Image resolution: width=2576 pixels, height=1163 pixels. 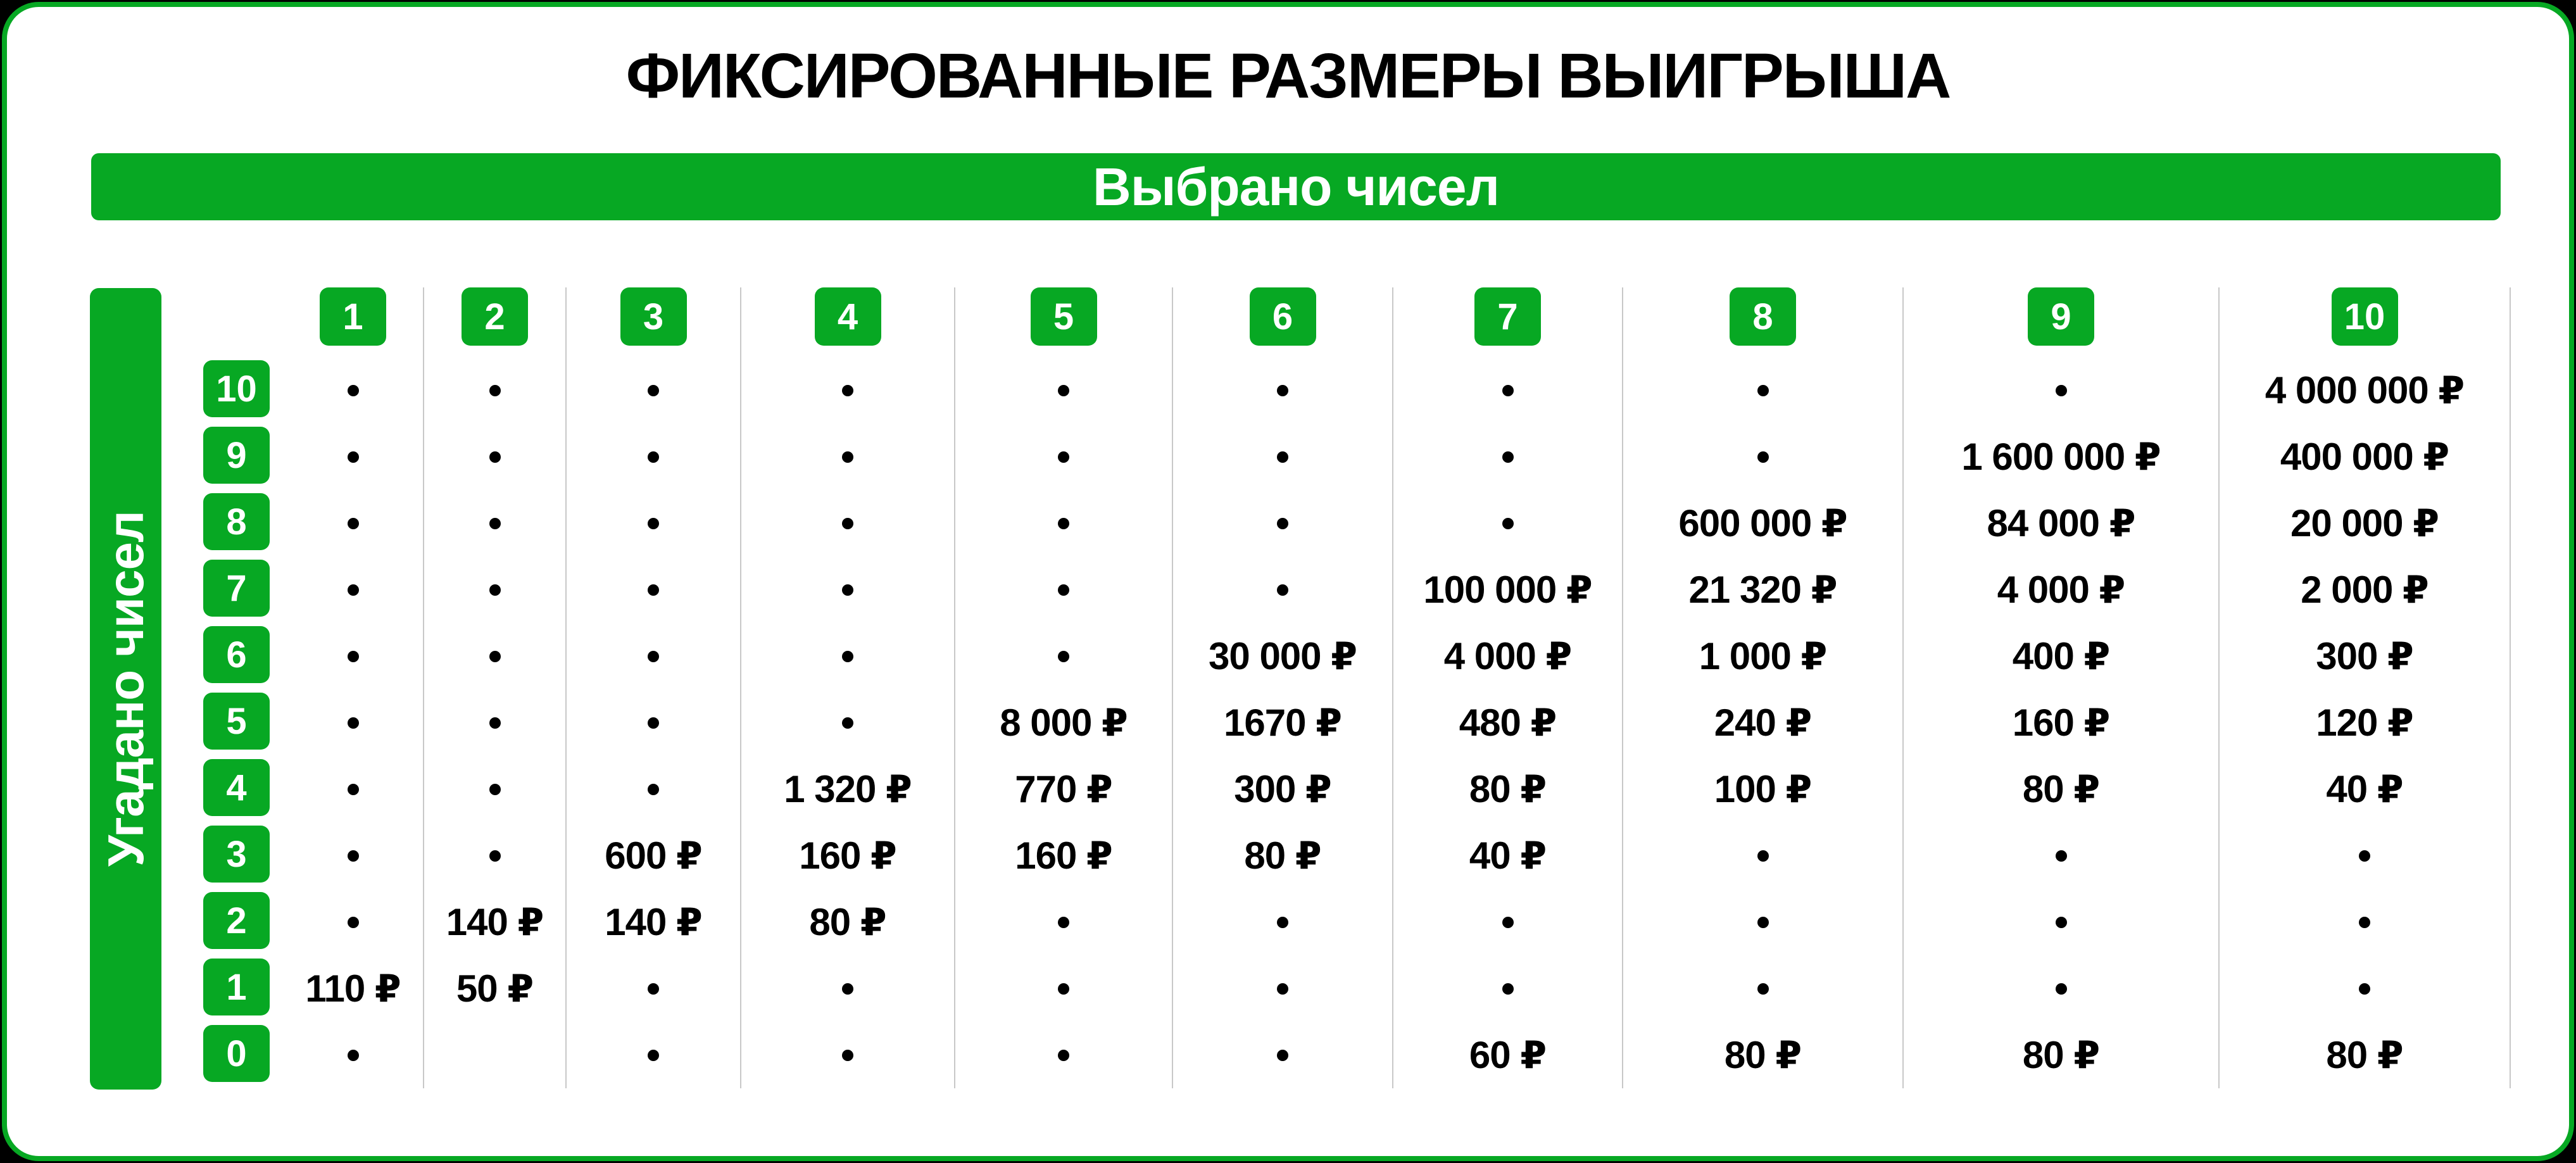 I want to click on prize-cell-guessed7-chosen7: 100 000 ₽, so click(x=1507, y=589).